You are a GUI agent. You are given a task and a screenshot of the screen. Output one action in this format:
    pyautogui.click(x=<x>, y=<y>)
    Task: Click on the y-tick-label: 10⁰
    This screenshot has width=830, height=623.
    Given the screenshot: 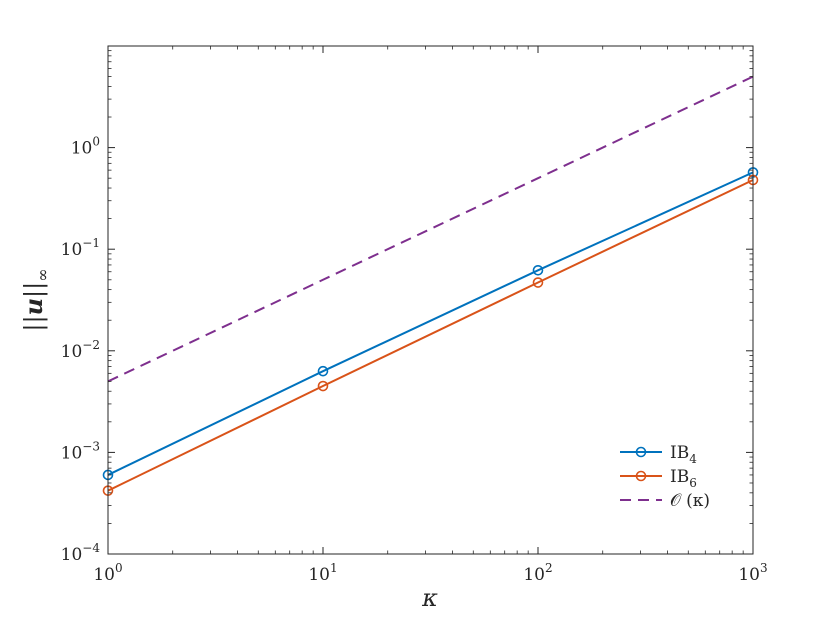 What is the action you would take?
    pyautogui.click(x=85, y=147)
    